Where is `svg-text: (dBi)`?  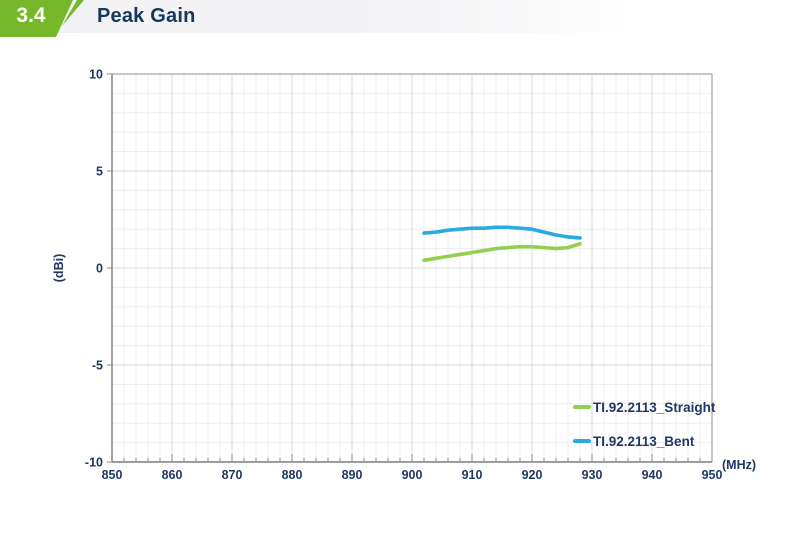
svg-text: (dBi) is located at coordinates (59, 268).